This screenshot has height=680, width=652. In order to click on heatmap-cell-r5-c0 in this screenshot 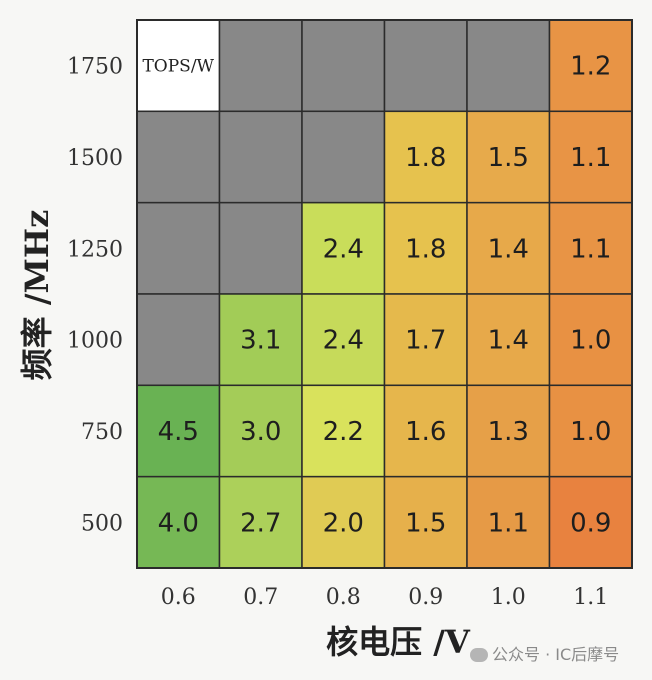, I will do `click(178, 522)`.